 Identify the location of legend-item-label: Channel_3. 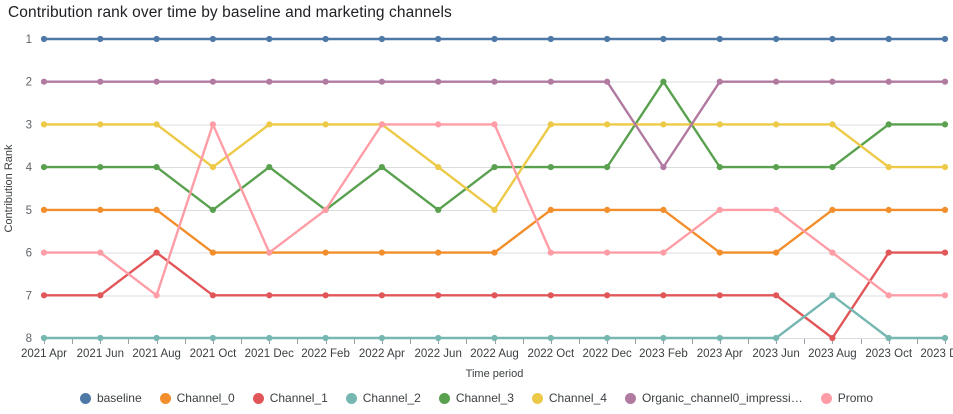
(484, 398).